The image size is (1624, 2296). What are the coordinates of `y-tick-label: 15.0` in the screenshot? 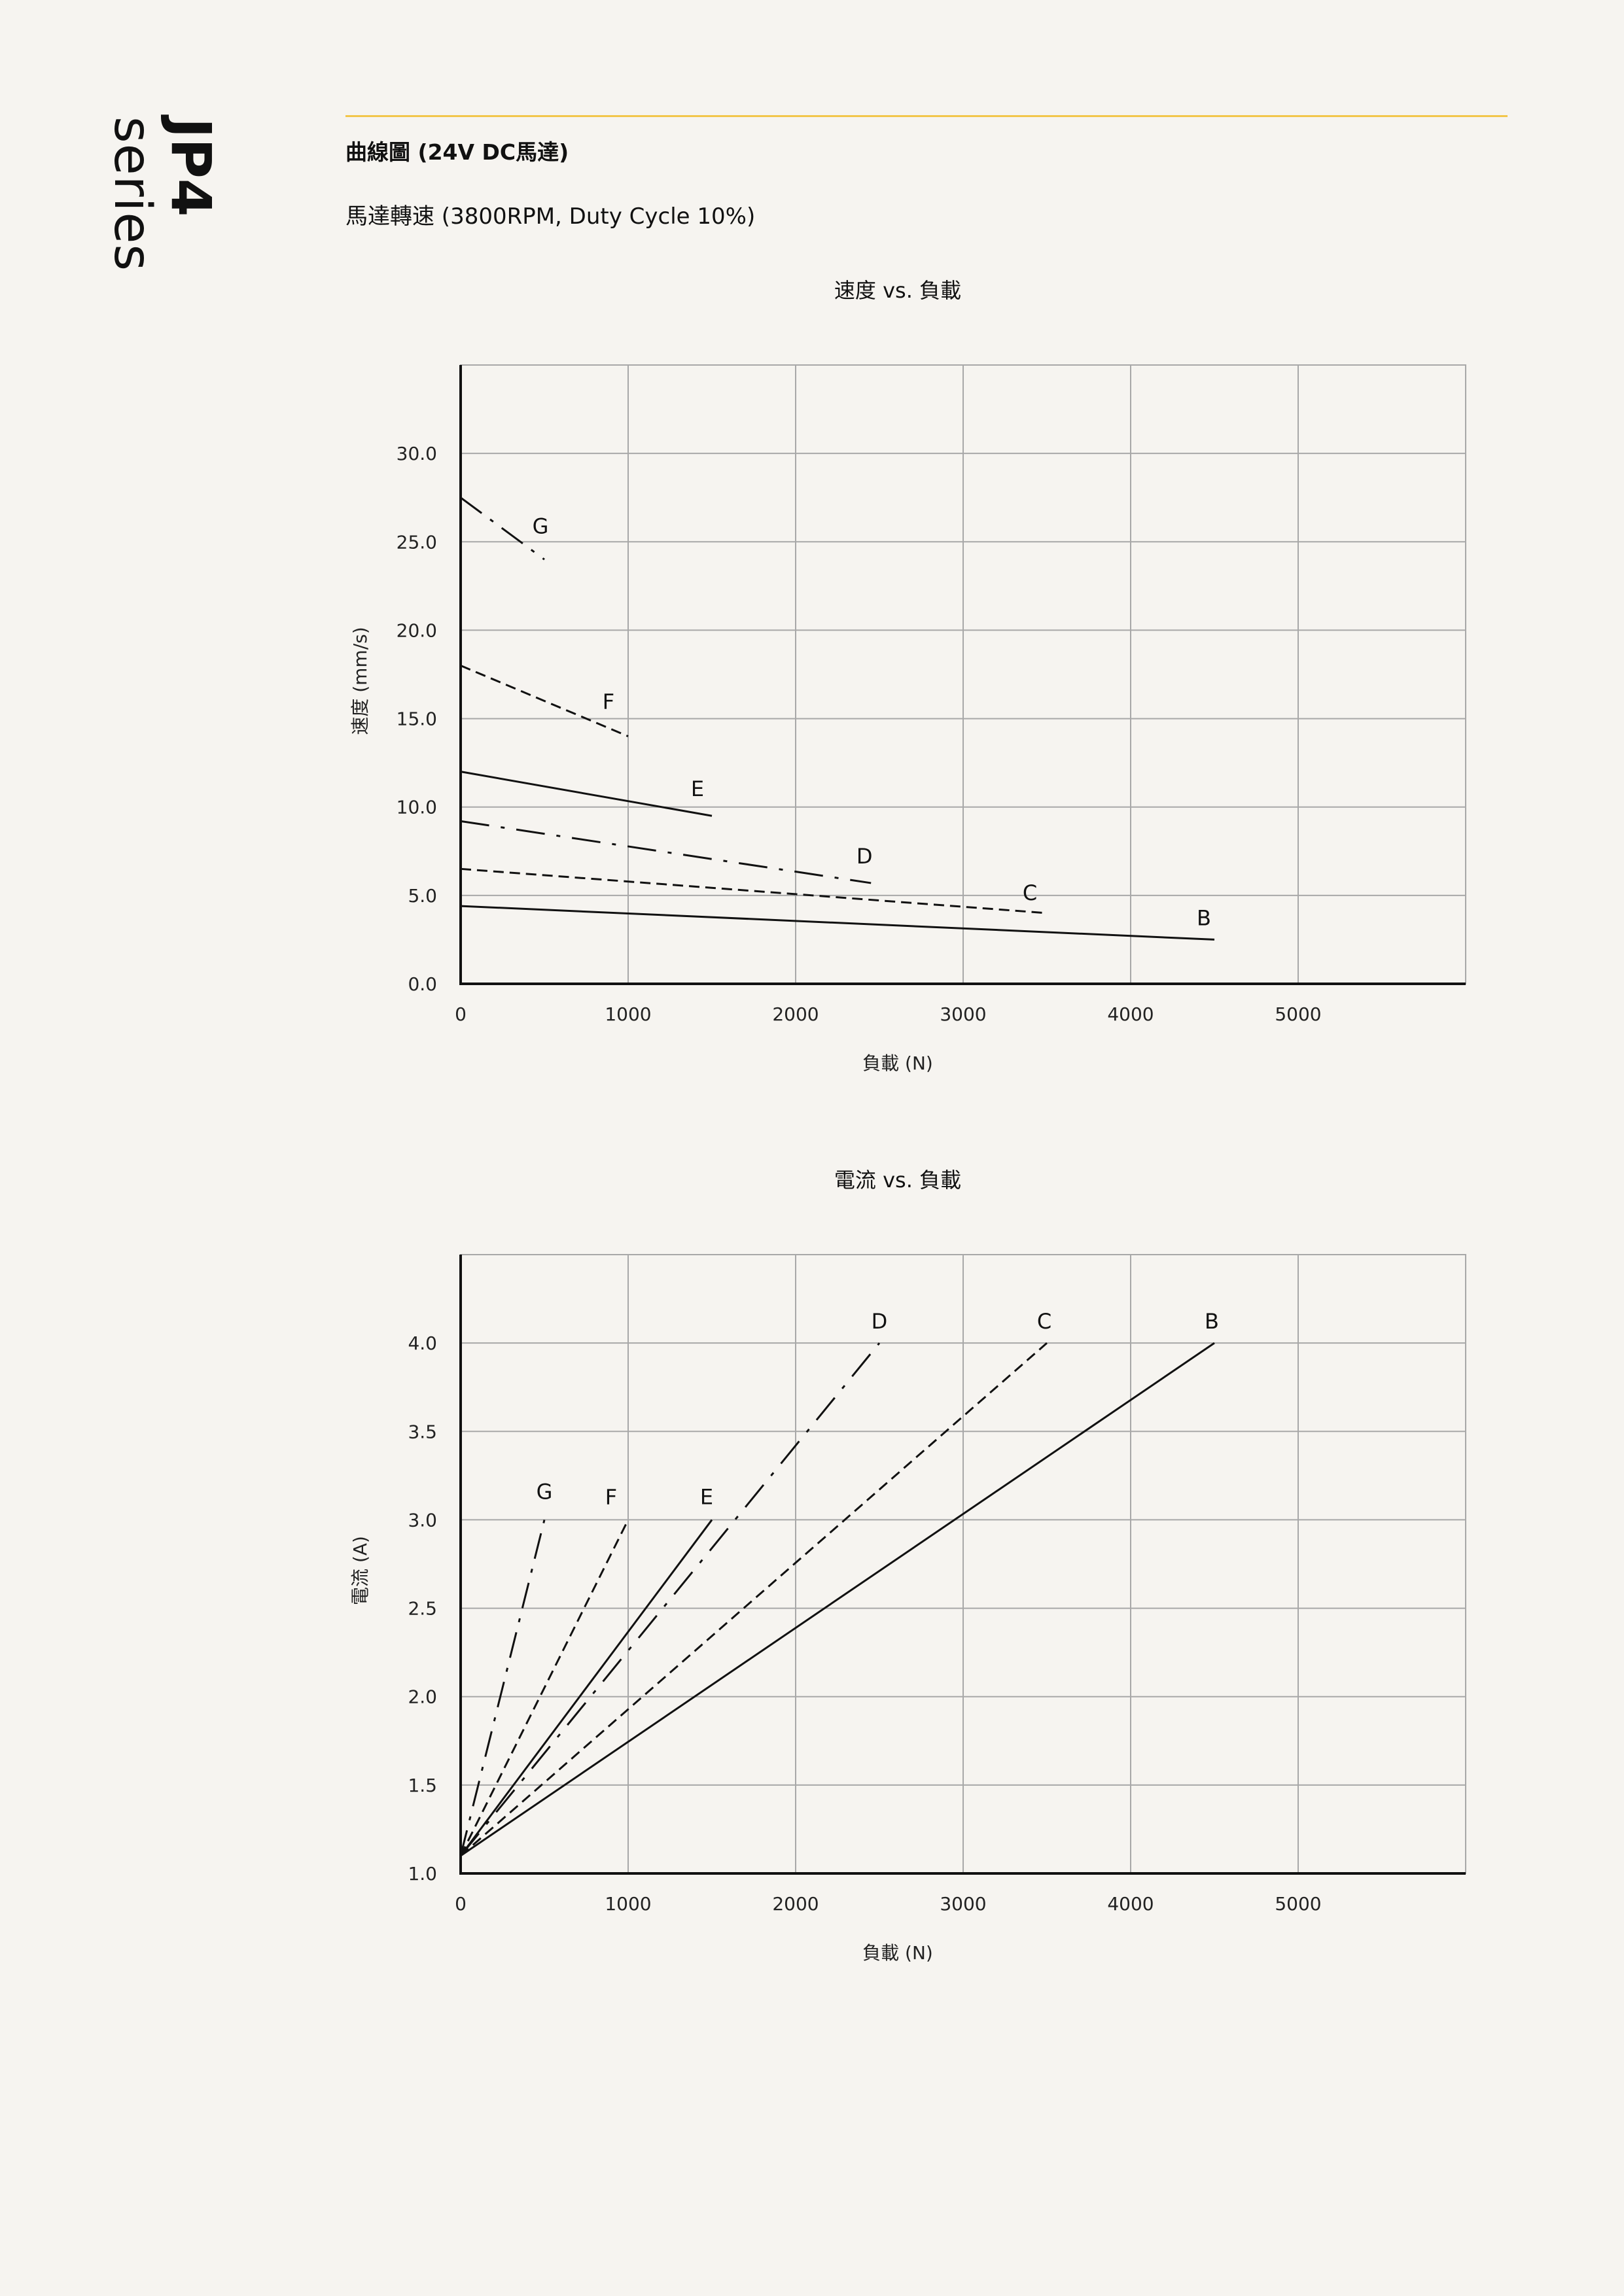 It's located at (417, 719).